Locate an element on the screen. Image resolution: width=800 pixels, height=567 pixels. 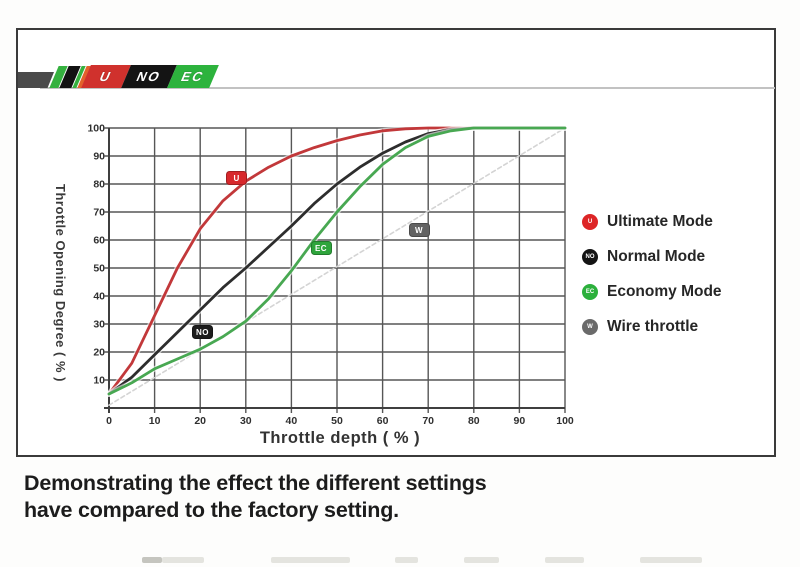
caption-line-2: have compared to the factory setting. is located at coordinates (211, 510).